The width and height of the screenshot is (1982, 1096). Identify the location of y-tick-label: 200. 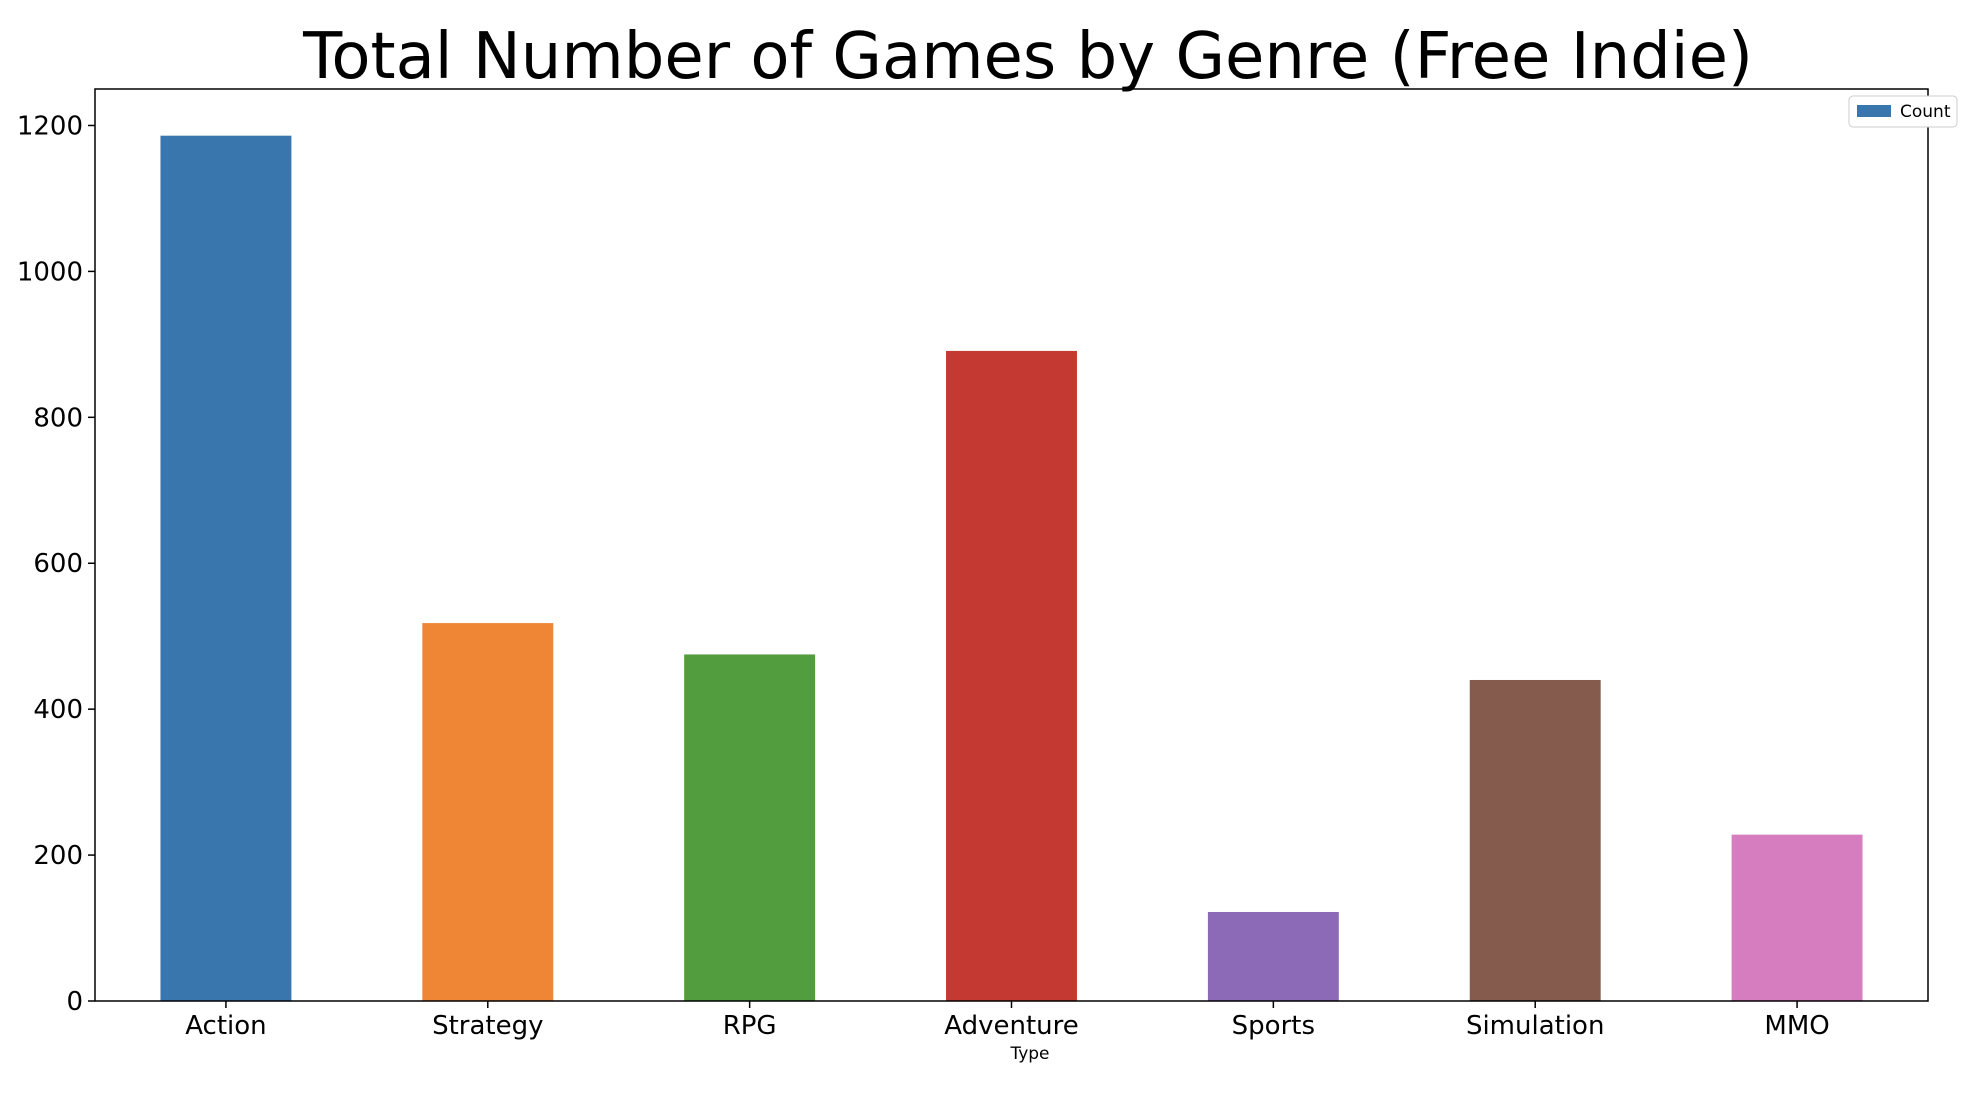
(58, 856).